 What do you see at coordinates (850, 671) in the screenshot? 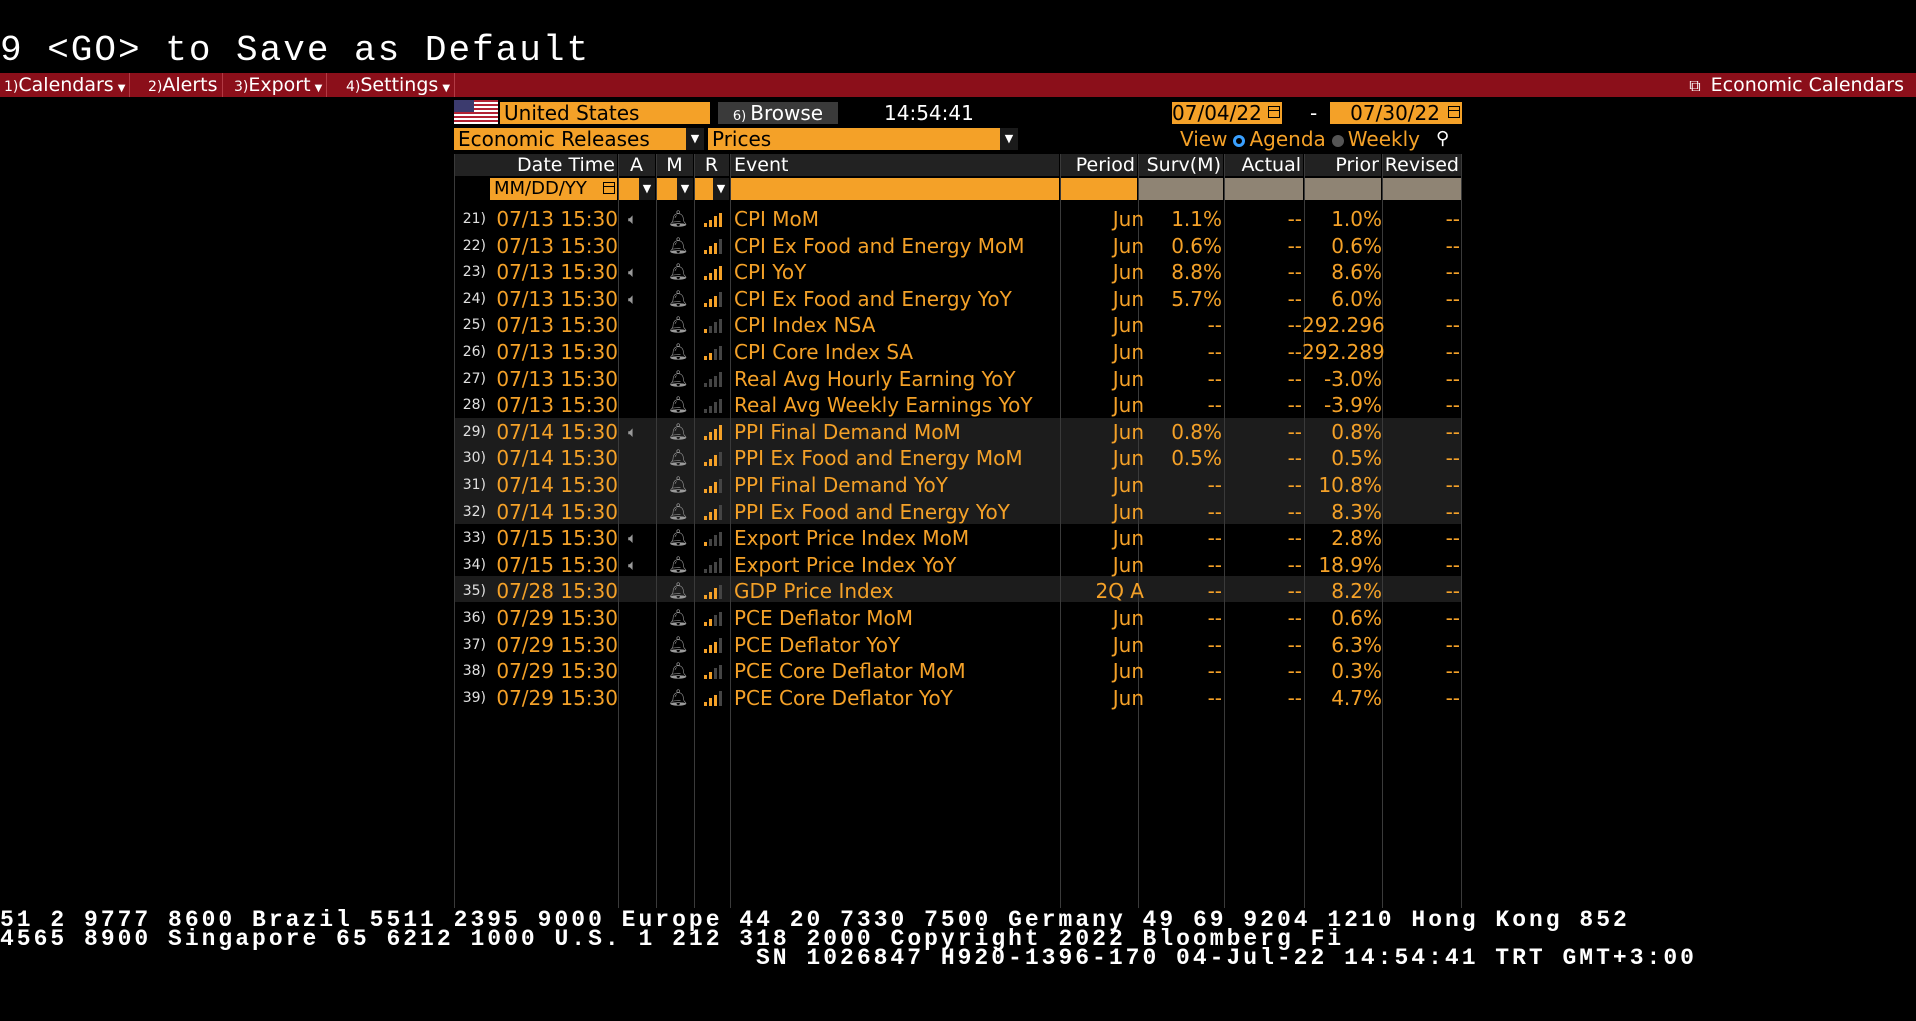
I see `row-event: PCE Core Deflator MoM` at bounding box center [850, 671].